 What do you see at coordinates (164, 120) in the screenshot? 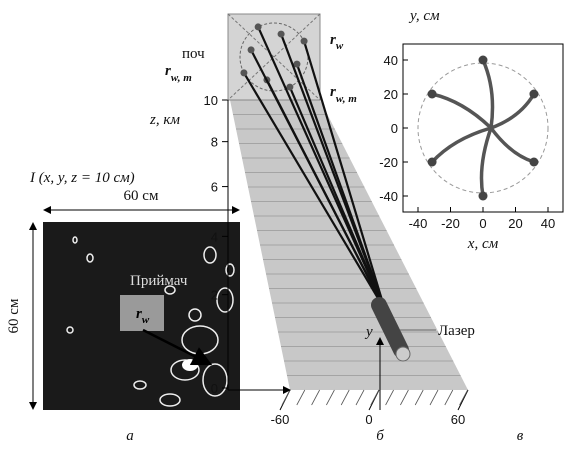
I see `z-axis-label: z, км` at bounding box center [164, 120].